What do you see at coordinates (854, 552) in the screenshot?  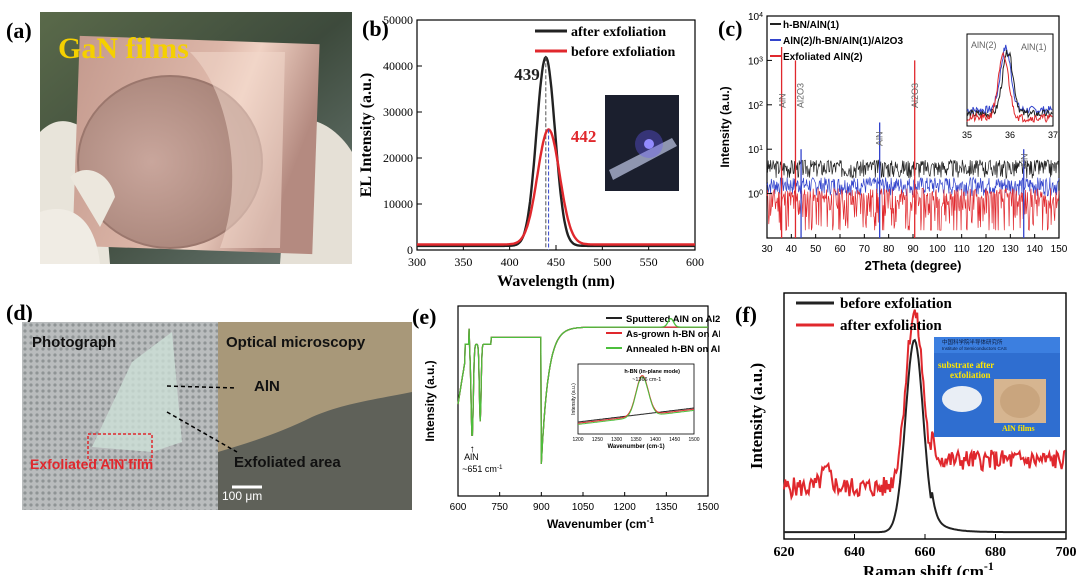 I see `x-tick-label: 640` at bounding box center [854, 552].